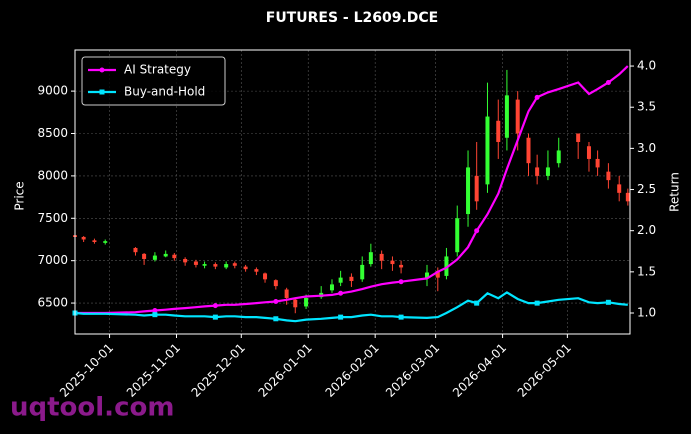 This screenshot has height=434, width=691. I want to click on x-tick-label: 2025-10-01, so click(86, 370).